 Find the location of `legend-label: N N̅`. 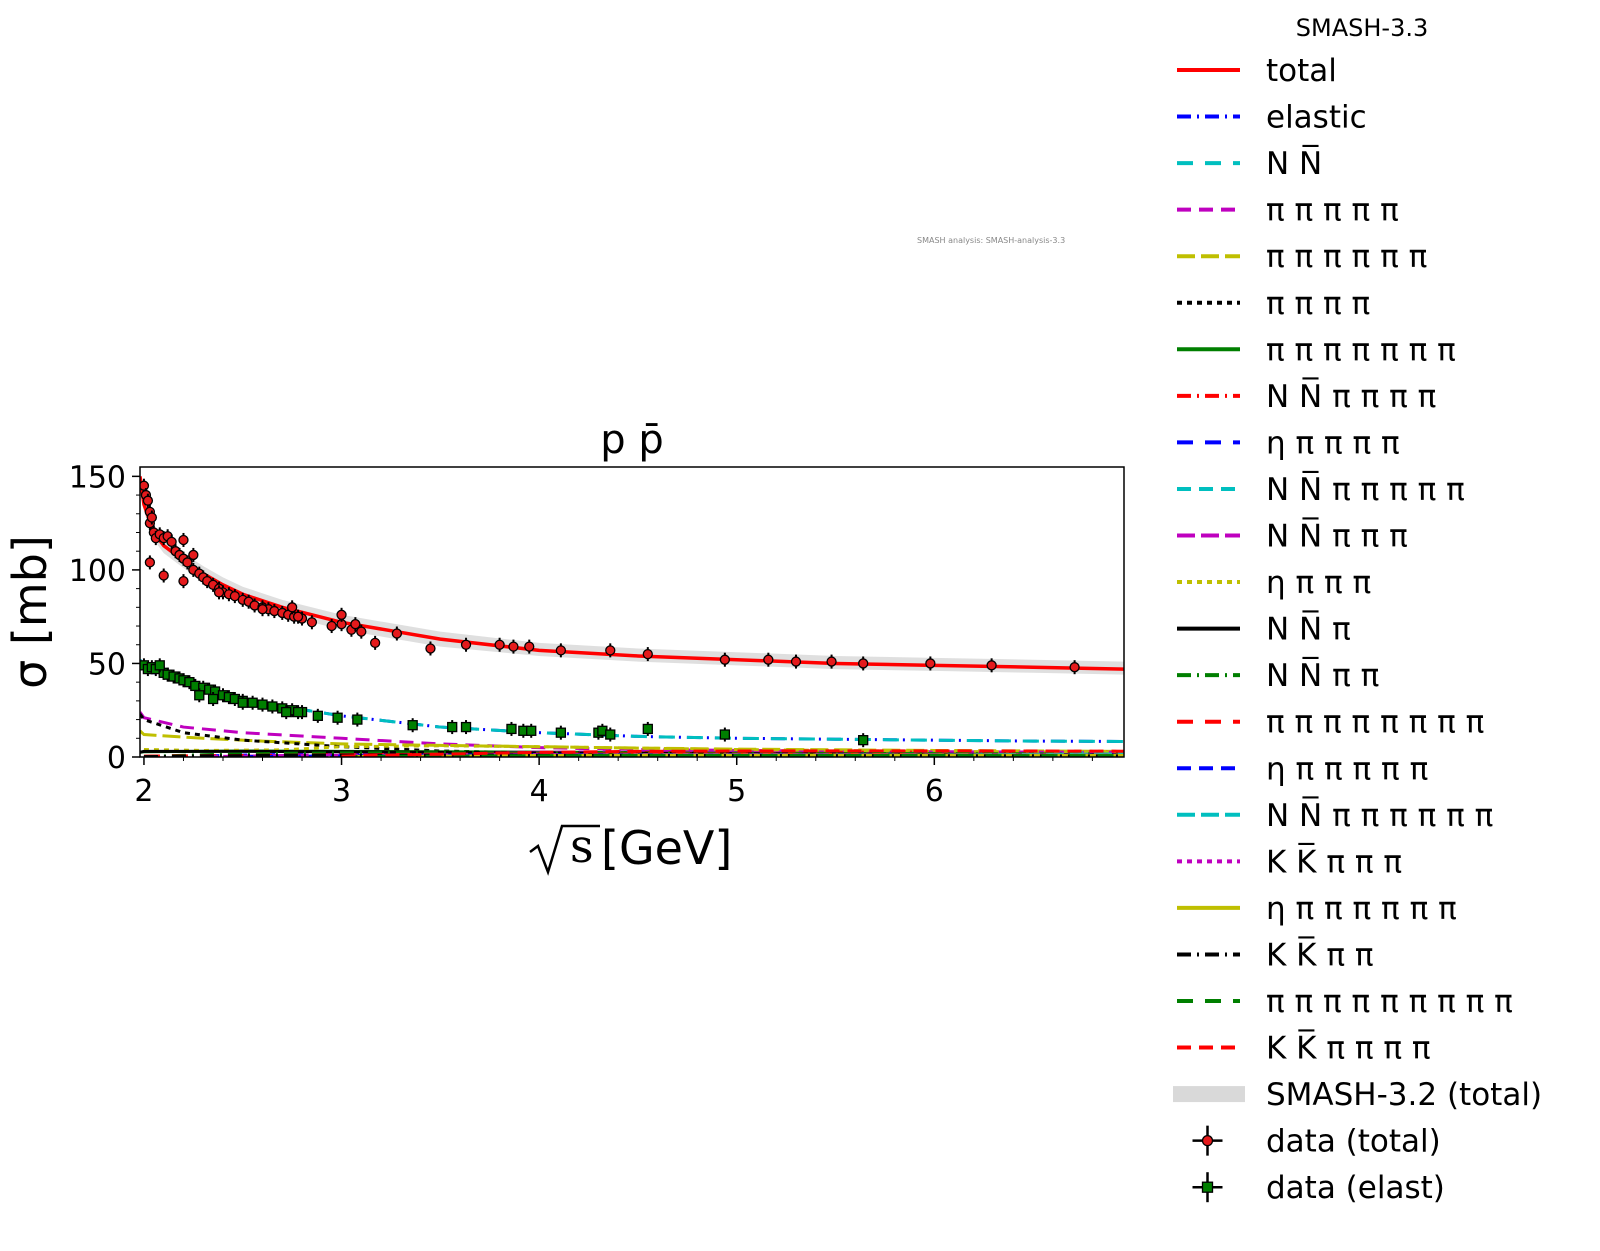

legend-label: N N̅ is located at coordinates (1294, 163).